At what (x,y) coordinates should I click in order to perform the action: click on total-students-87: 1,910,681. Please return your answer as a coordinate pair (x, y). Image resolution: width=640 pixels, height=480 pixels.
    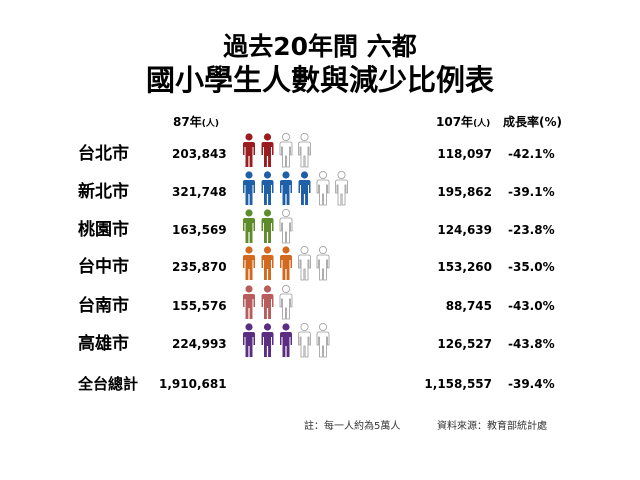
    Looking at the image, I should click on (193, 384).